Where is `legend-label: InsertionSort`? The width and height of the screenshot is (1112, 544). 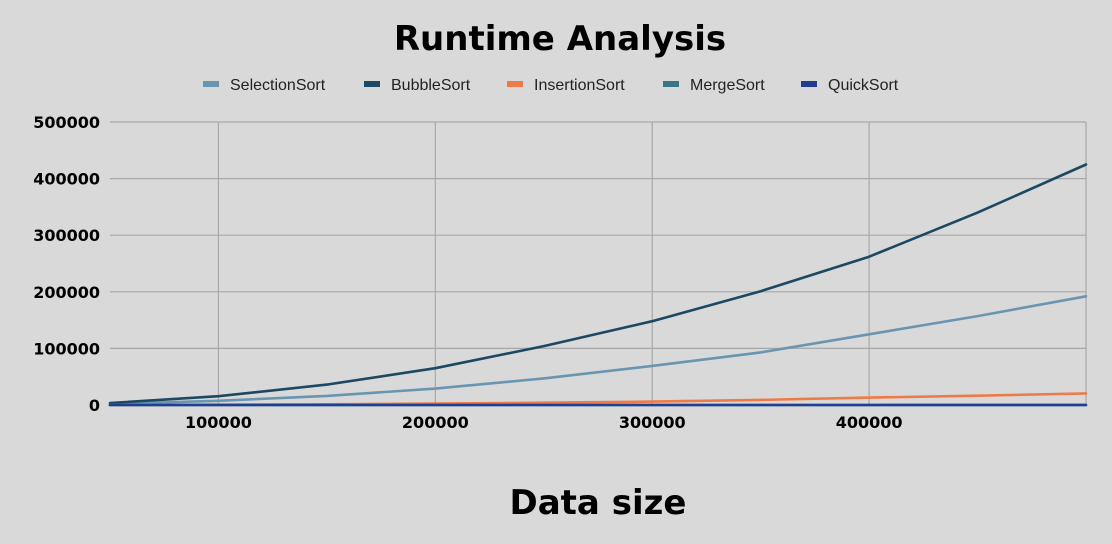
legend-label: InsertionSort is located at coordinates (579, 85).